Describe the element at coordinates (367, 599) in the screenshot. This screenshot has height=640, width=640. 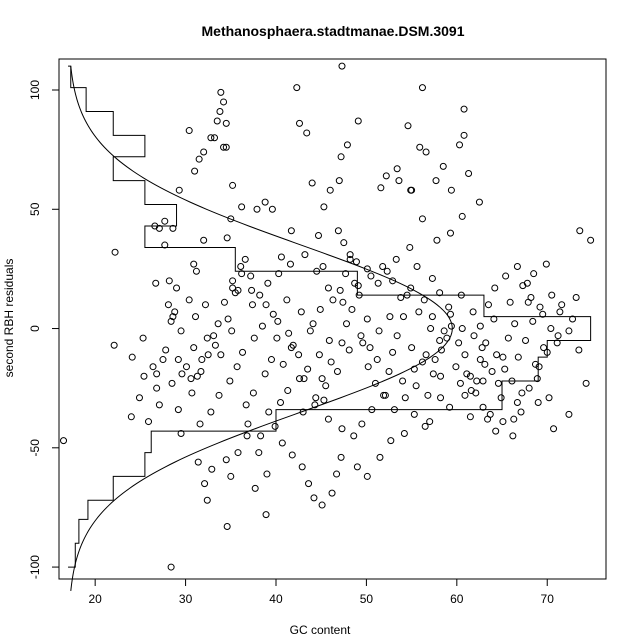
I see `x-tick-label: 50` at that location.